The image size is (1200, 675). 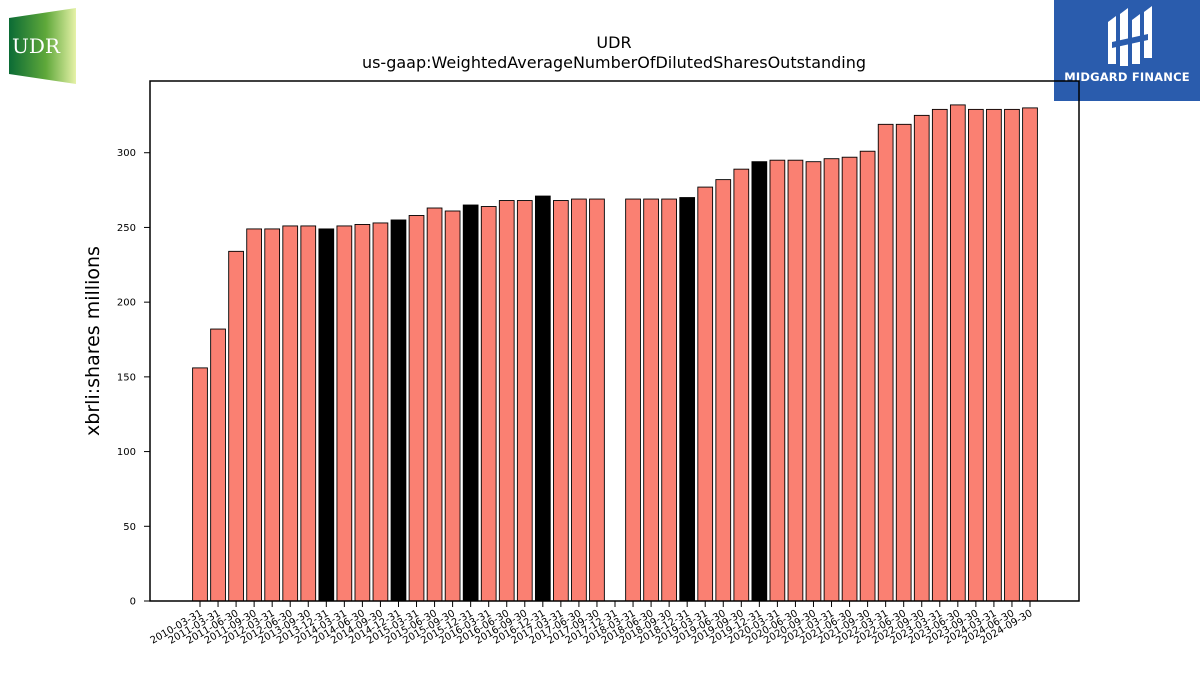 What do you see at coordinates (36, 46) in the screenshot?
I see `udr-logo-text: UDR` at bounding box center [36, 46].